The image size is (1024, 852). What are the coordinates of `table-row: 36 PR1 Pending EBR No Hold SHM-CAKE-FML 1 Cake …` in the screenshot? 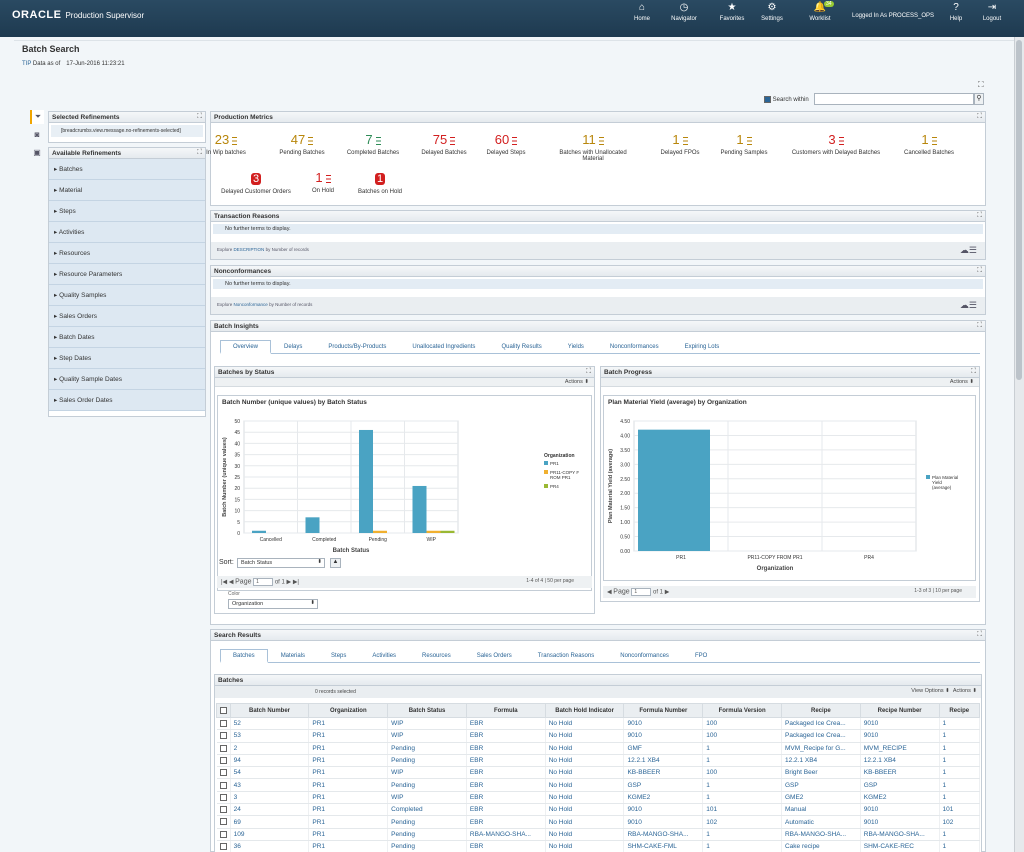 It's located at (598, 846).